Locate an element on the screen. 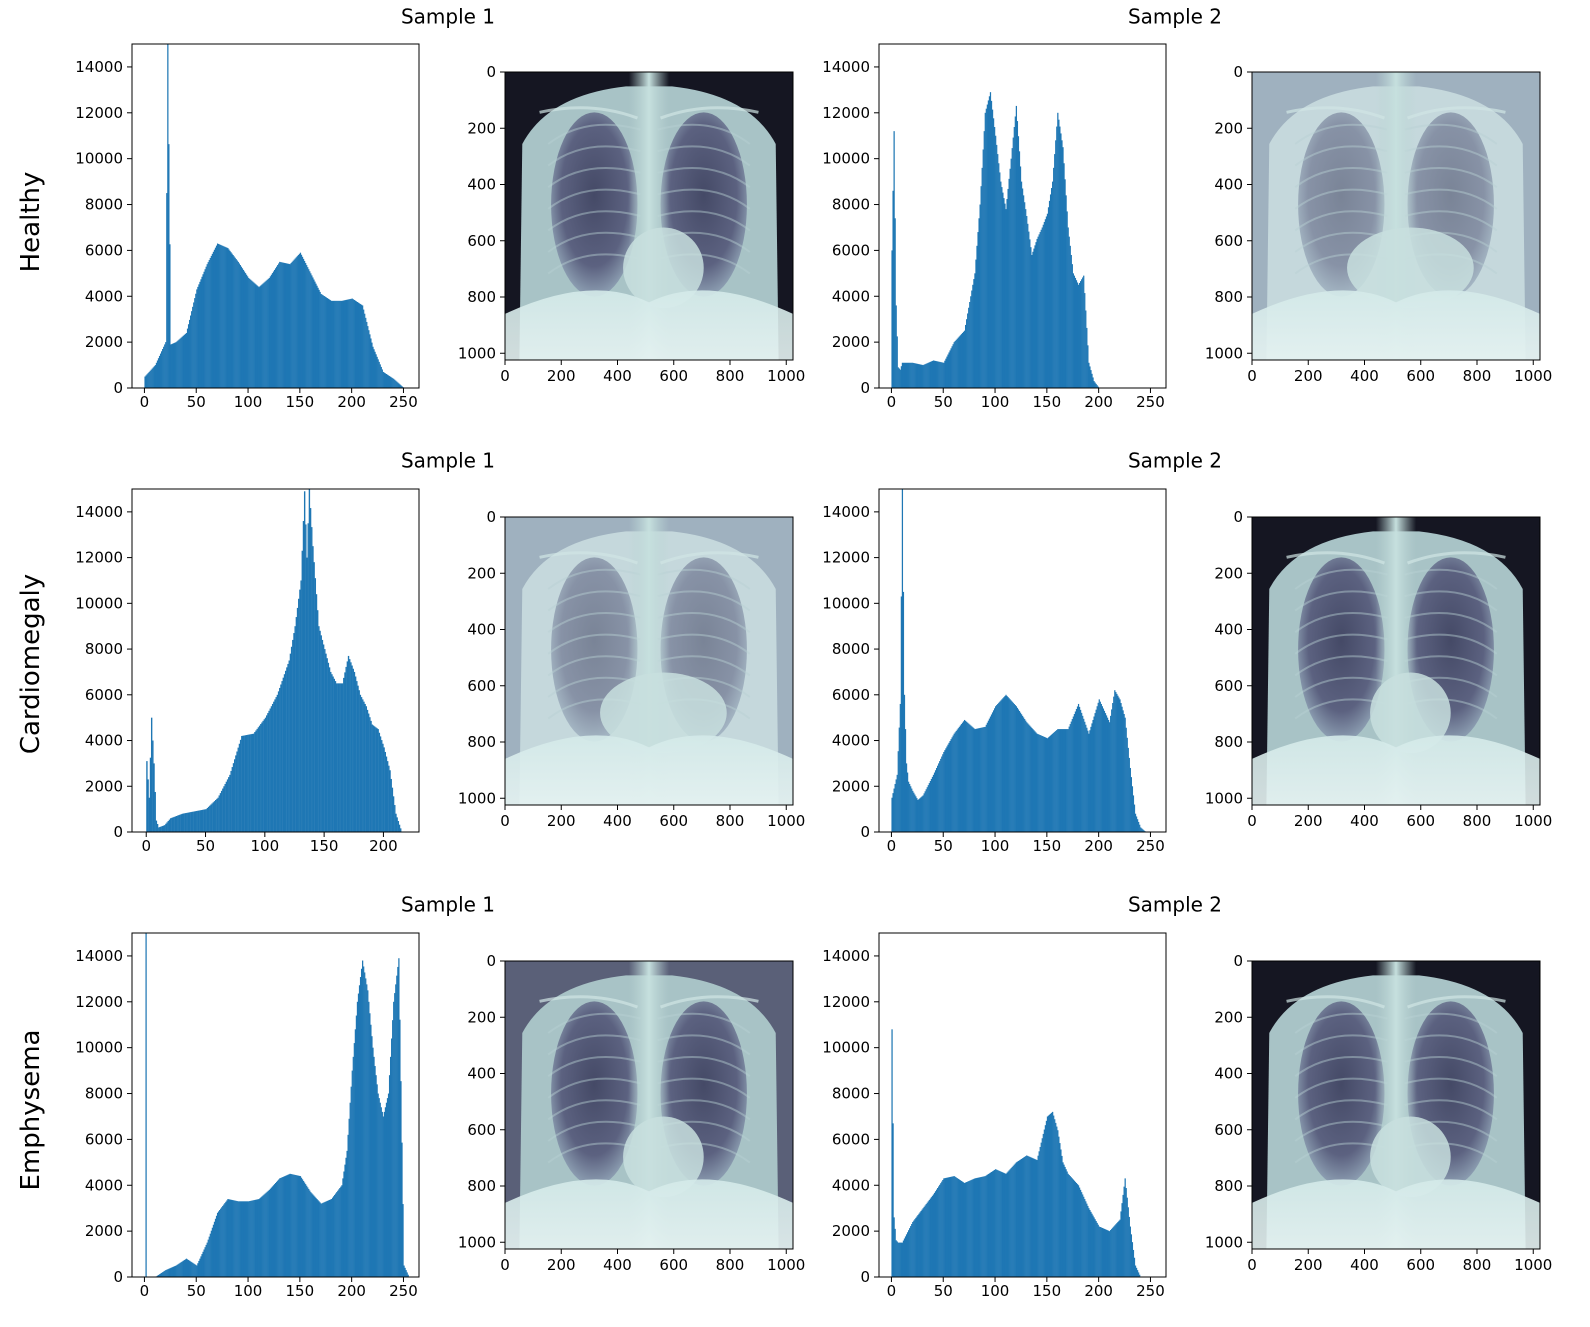 The image size is (1590, 1327). x-tick-label: 600 is located at coordinates (673, 376).